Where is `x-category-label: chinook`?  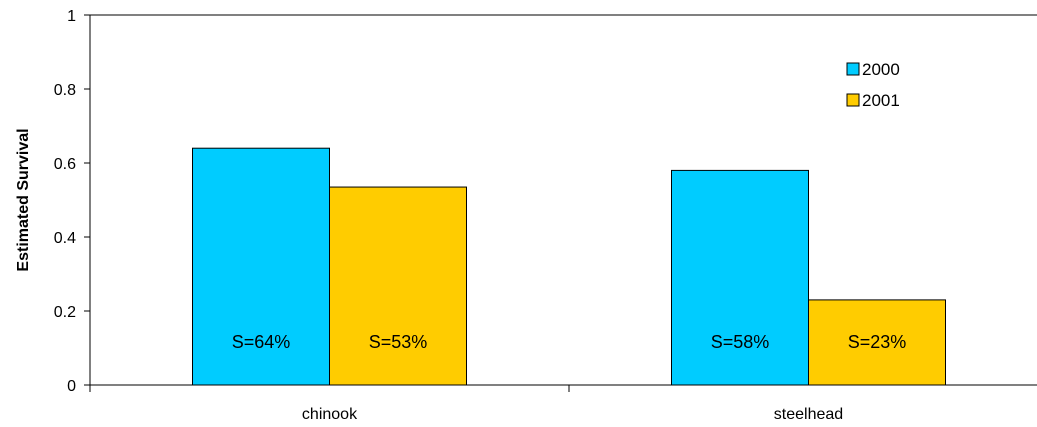
x-category-label: chinook is located at coordinates (330, 414).